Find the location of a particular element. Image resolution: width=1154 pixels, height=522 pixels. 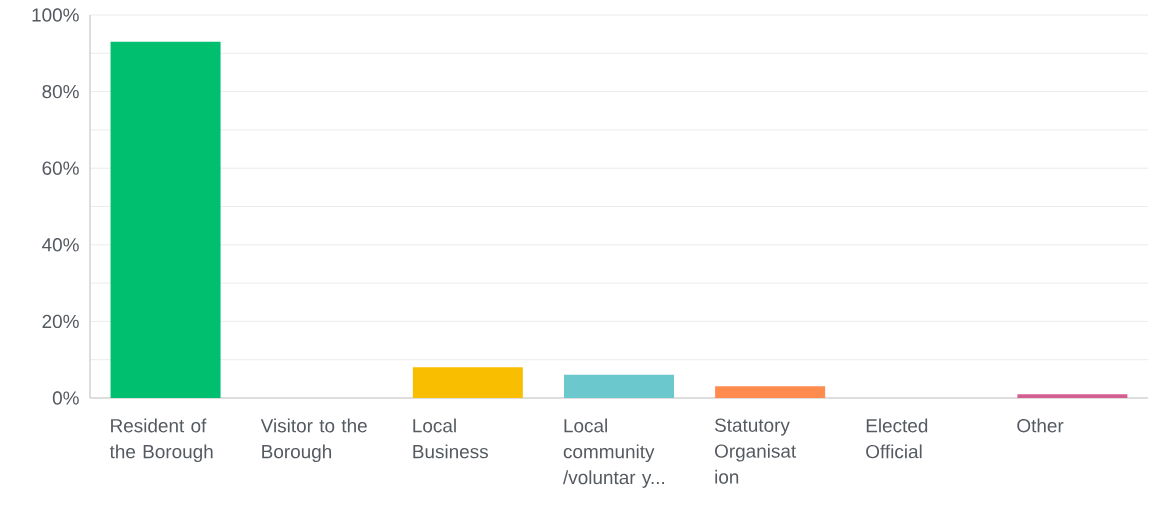

x-tick-label: Other is located at coordinates (1040, 425).